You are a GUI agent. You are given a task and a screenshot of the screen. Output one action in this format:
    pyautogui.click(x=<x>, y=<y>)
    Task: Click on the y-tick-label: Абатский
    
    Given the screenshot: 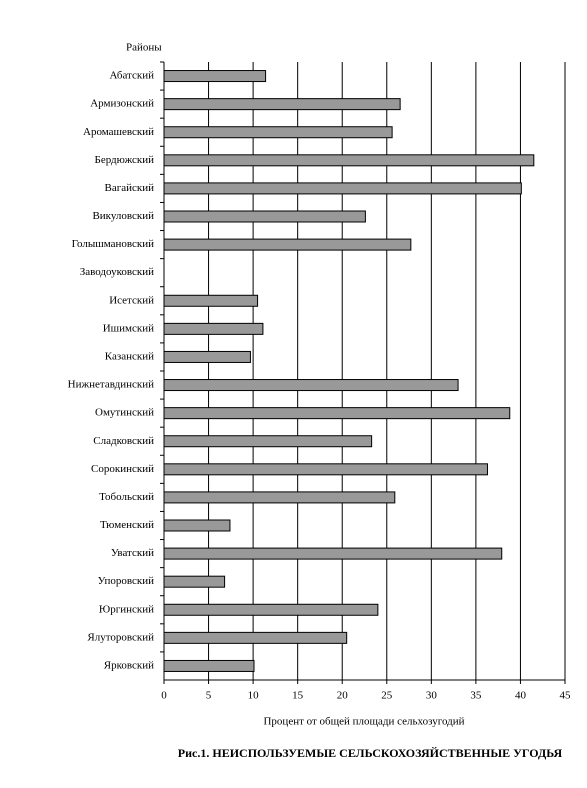 What is the action you would take?
    pyautogui.click(x=131, y=76)
    